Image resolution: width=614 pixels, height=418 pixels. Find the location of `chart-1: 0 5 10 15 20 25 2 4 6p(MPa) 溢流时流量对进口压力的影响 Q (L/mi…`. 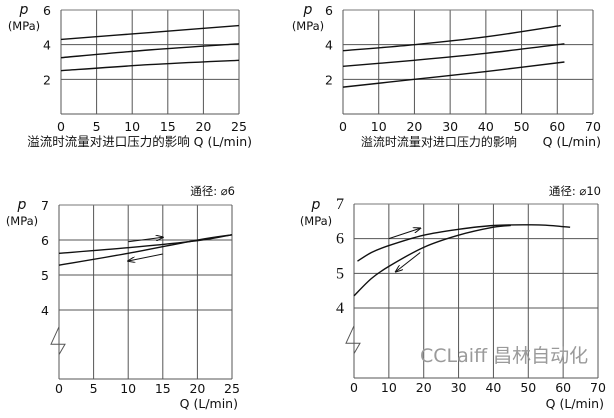

chart-1: 0 5 10 15 20 25 2 4 6p(MPa) 溢流时流量对进口压力的影响 Q (L/mi… is located at coordinates (130, 75).